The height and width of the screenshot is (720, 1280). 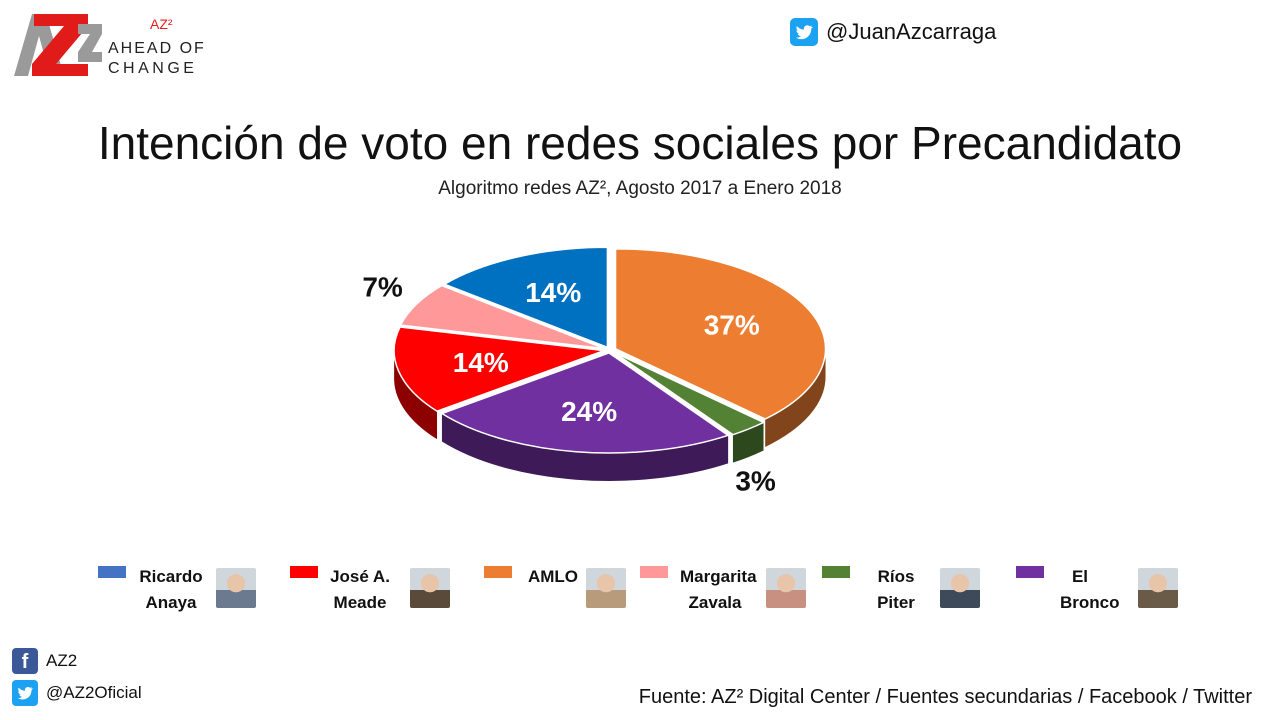 I want to click on legend-item: Margarita Zavala, so click(x=725, y=588).